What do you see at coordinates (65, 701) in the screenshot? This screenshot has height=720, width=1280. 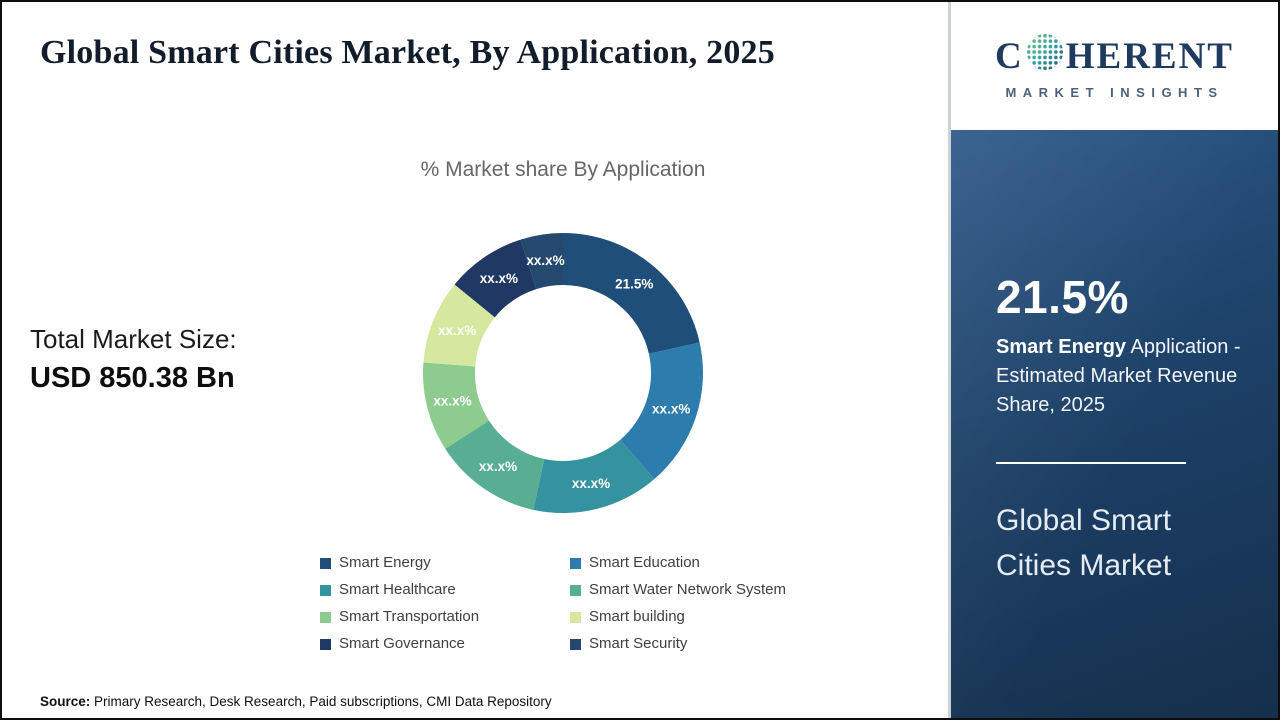 I see `source-label: Source:` at bounding box center [65, 701].